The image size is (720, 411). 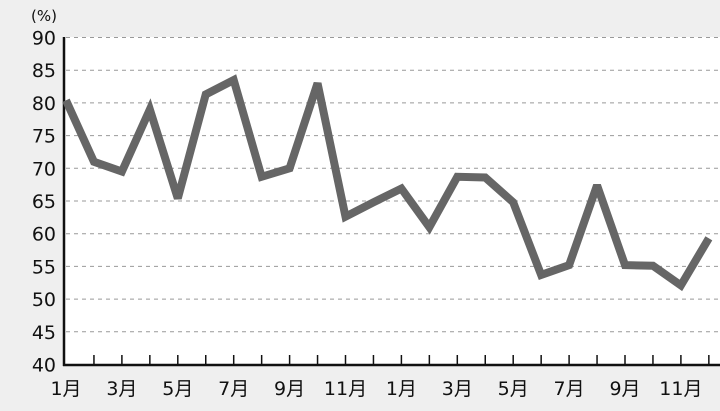 What do you see at coordinates (44, 39) in the screenshot?
I see `y-tick-label: 90` at bounding box center [44, 39].